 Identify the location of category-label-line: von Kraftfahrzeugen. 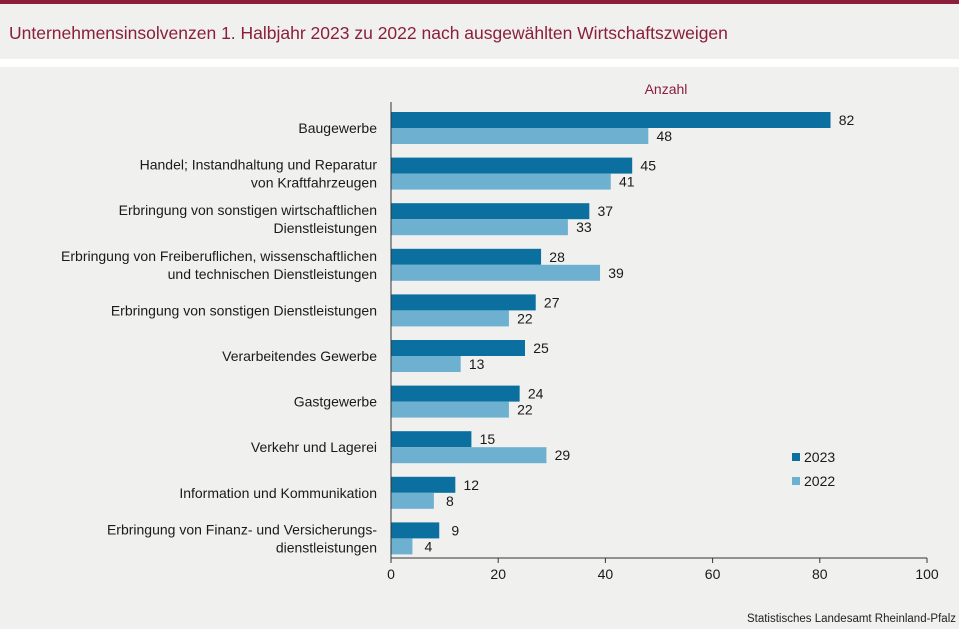
(314, 183).